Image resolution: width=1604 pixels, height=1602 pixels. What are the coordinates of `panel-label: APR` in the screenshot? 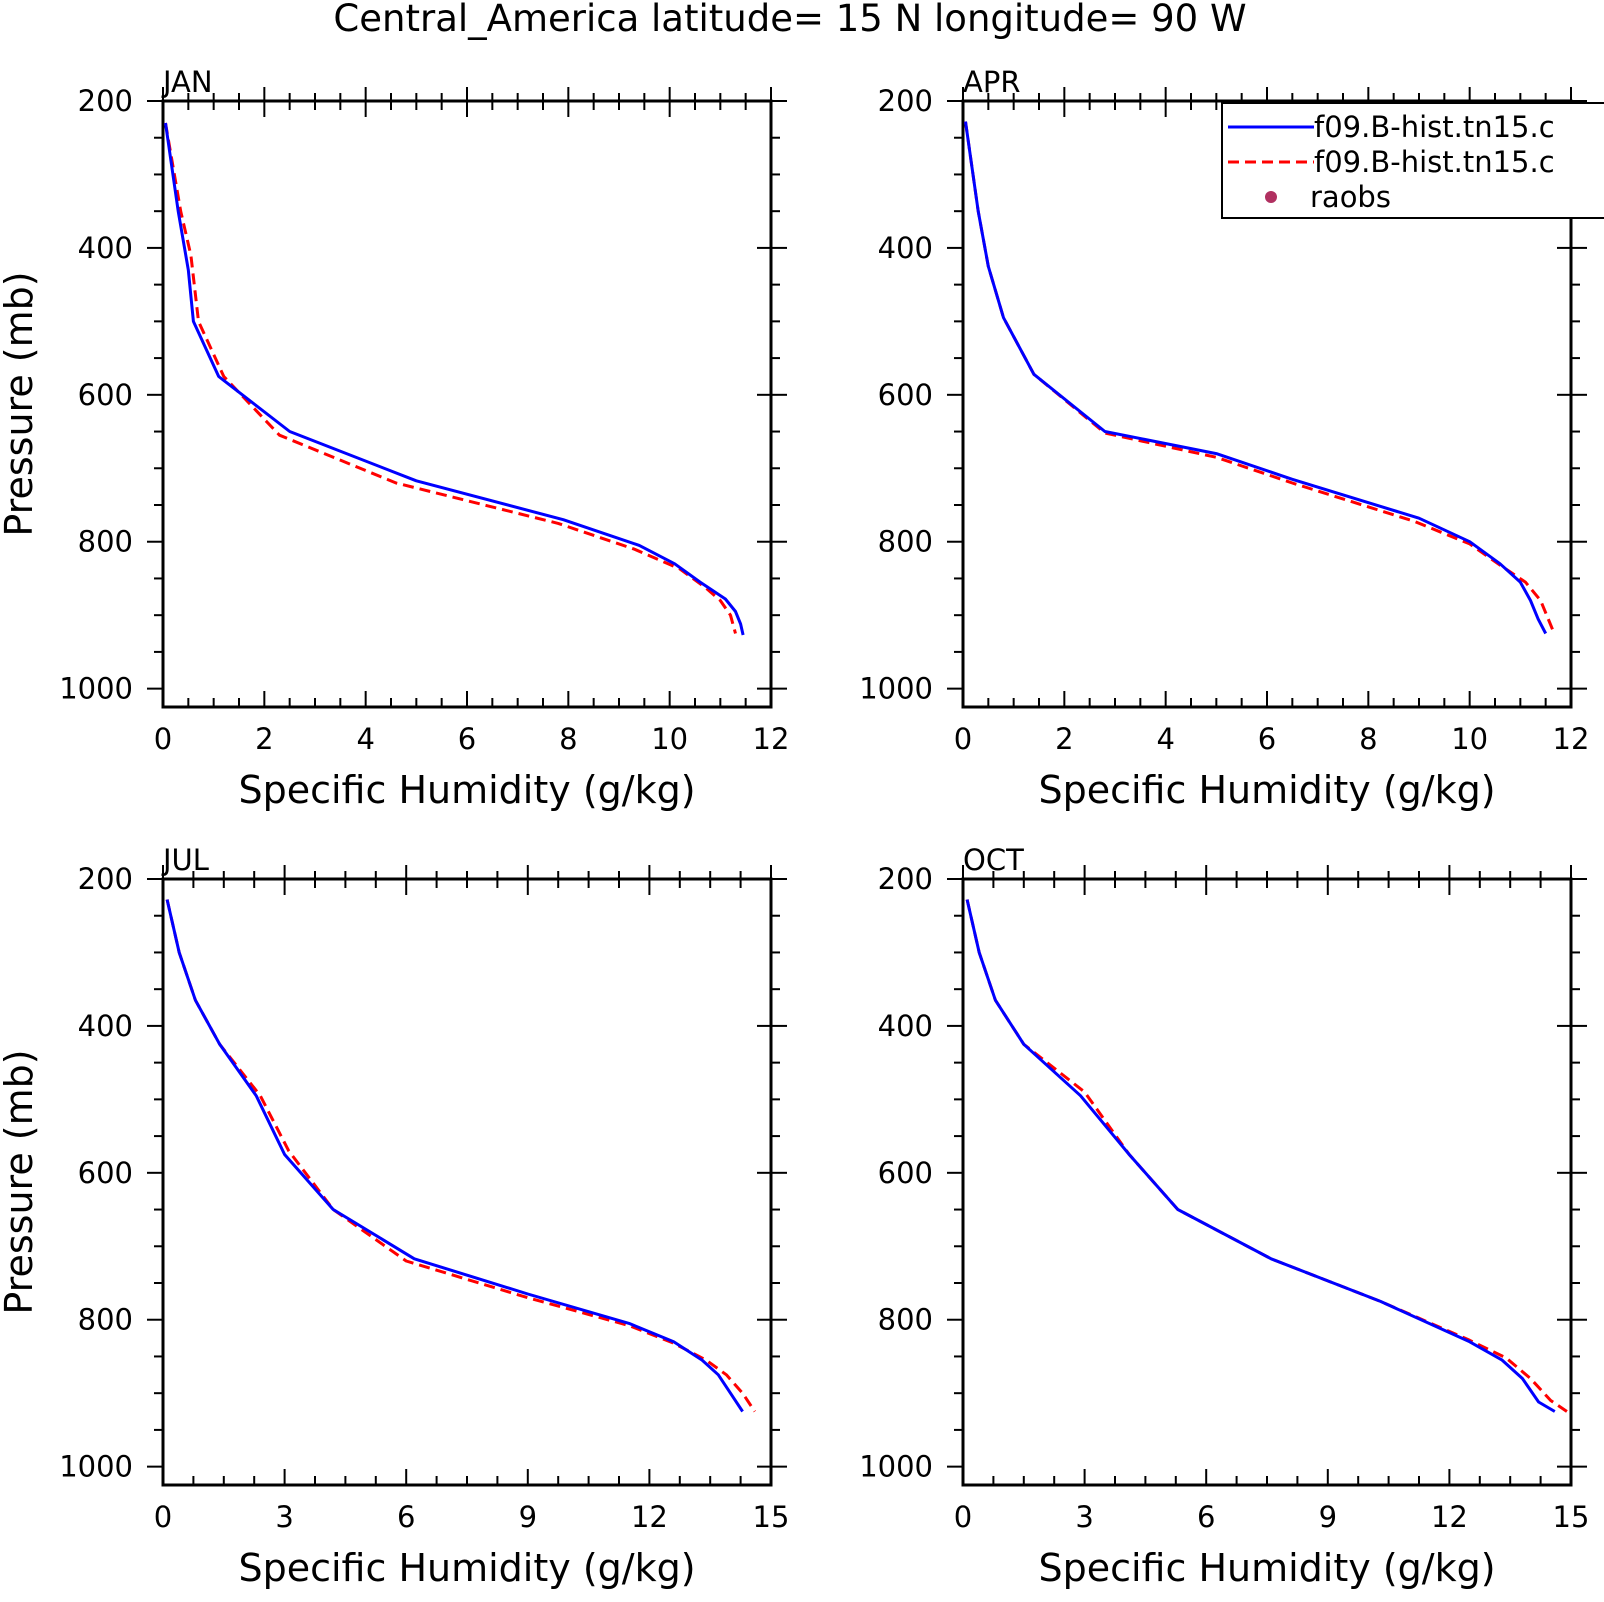 It's located at (991, 82).